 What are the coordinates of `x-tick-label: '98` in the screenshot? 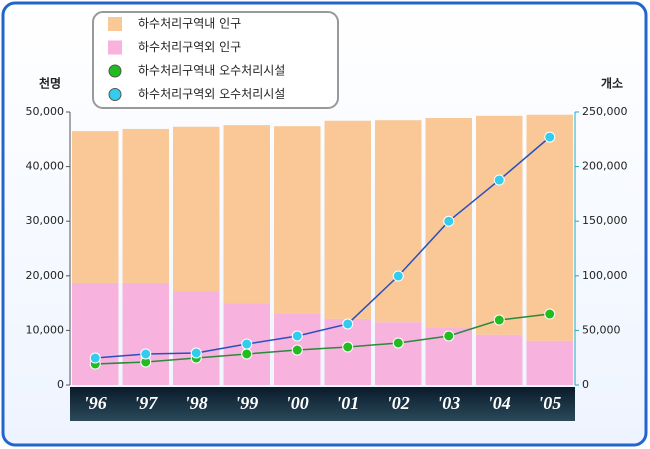 It's located at (196, 403).